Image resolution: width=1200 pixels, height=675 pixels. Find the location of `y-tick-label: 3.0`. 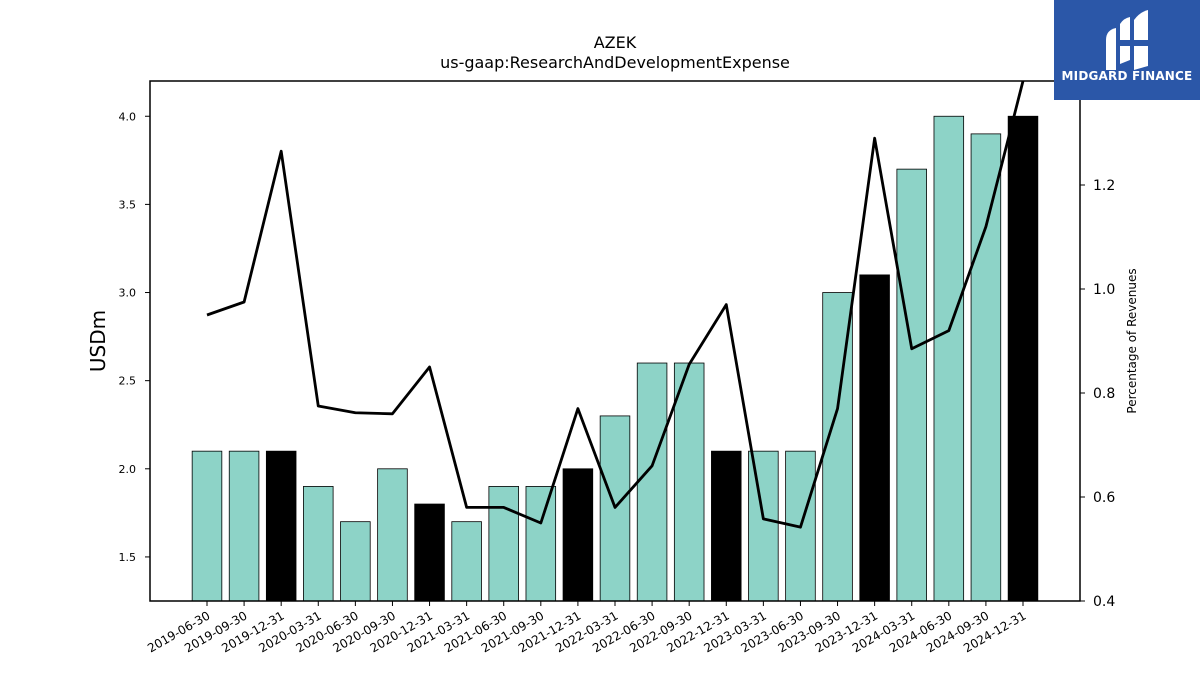

y-tick-label: 3.0 is located at coordinates (128, 293).